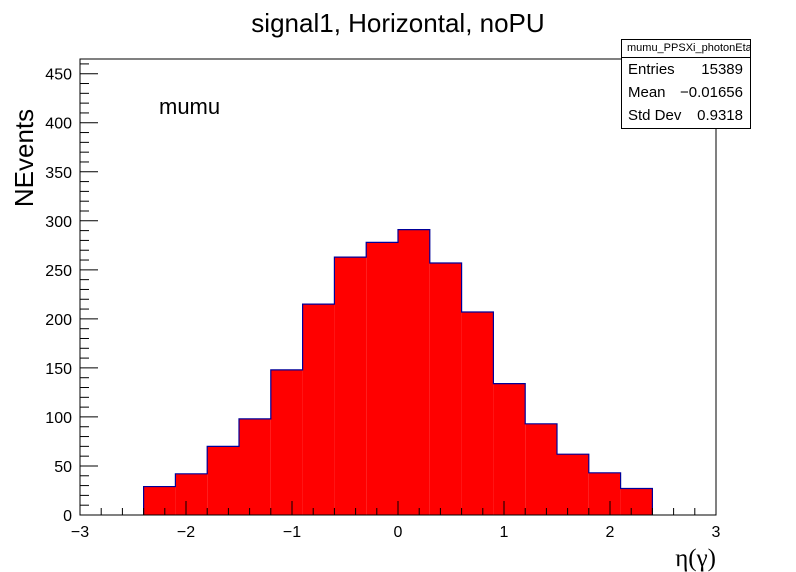 The image size is (796, 572). What do you see at coordinates (24, 158) in the screenshot?
I see `y-axis-label: NEvents` at bounding box center [24, 158].